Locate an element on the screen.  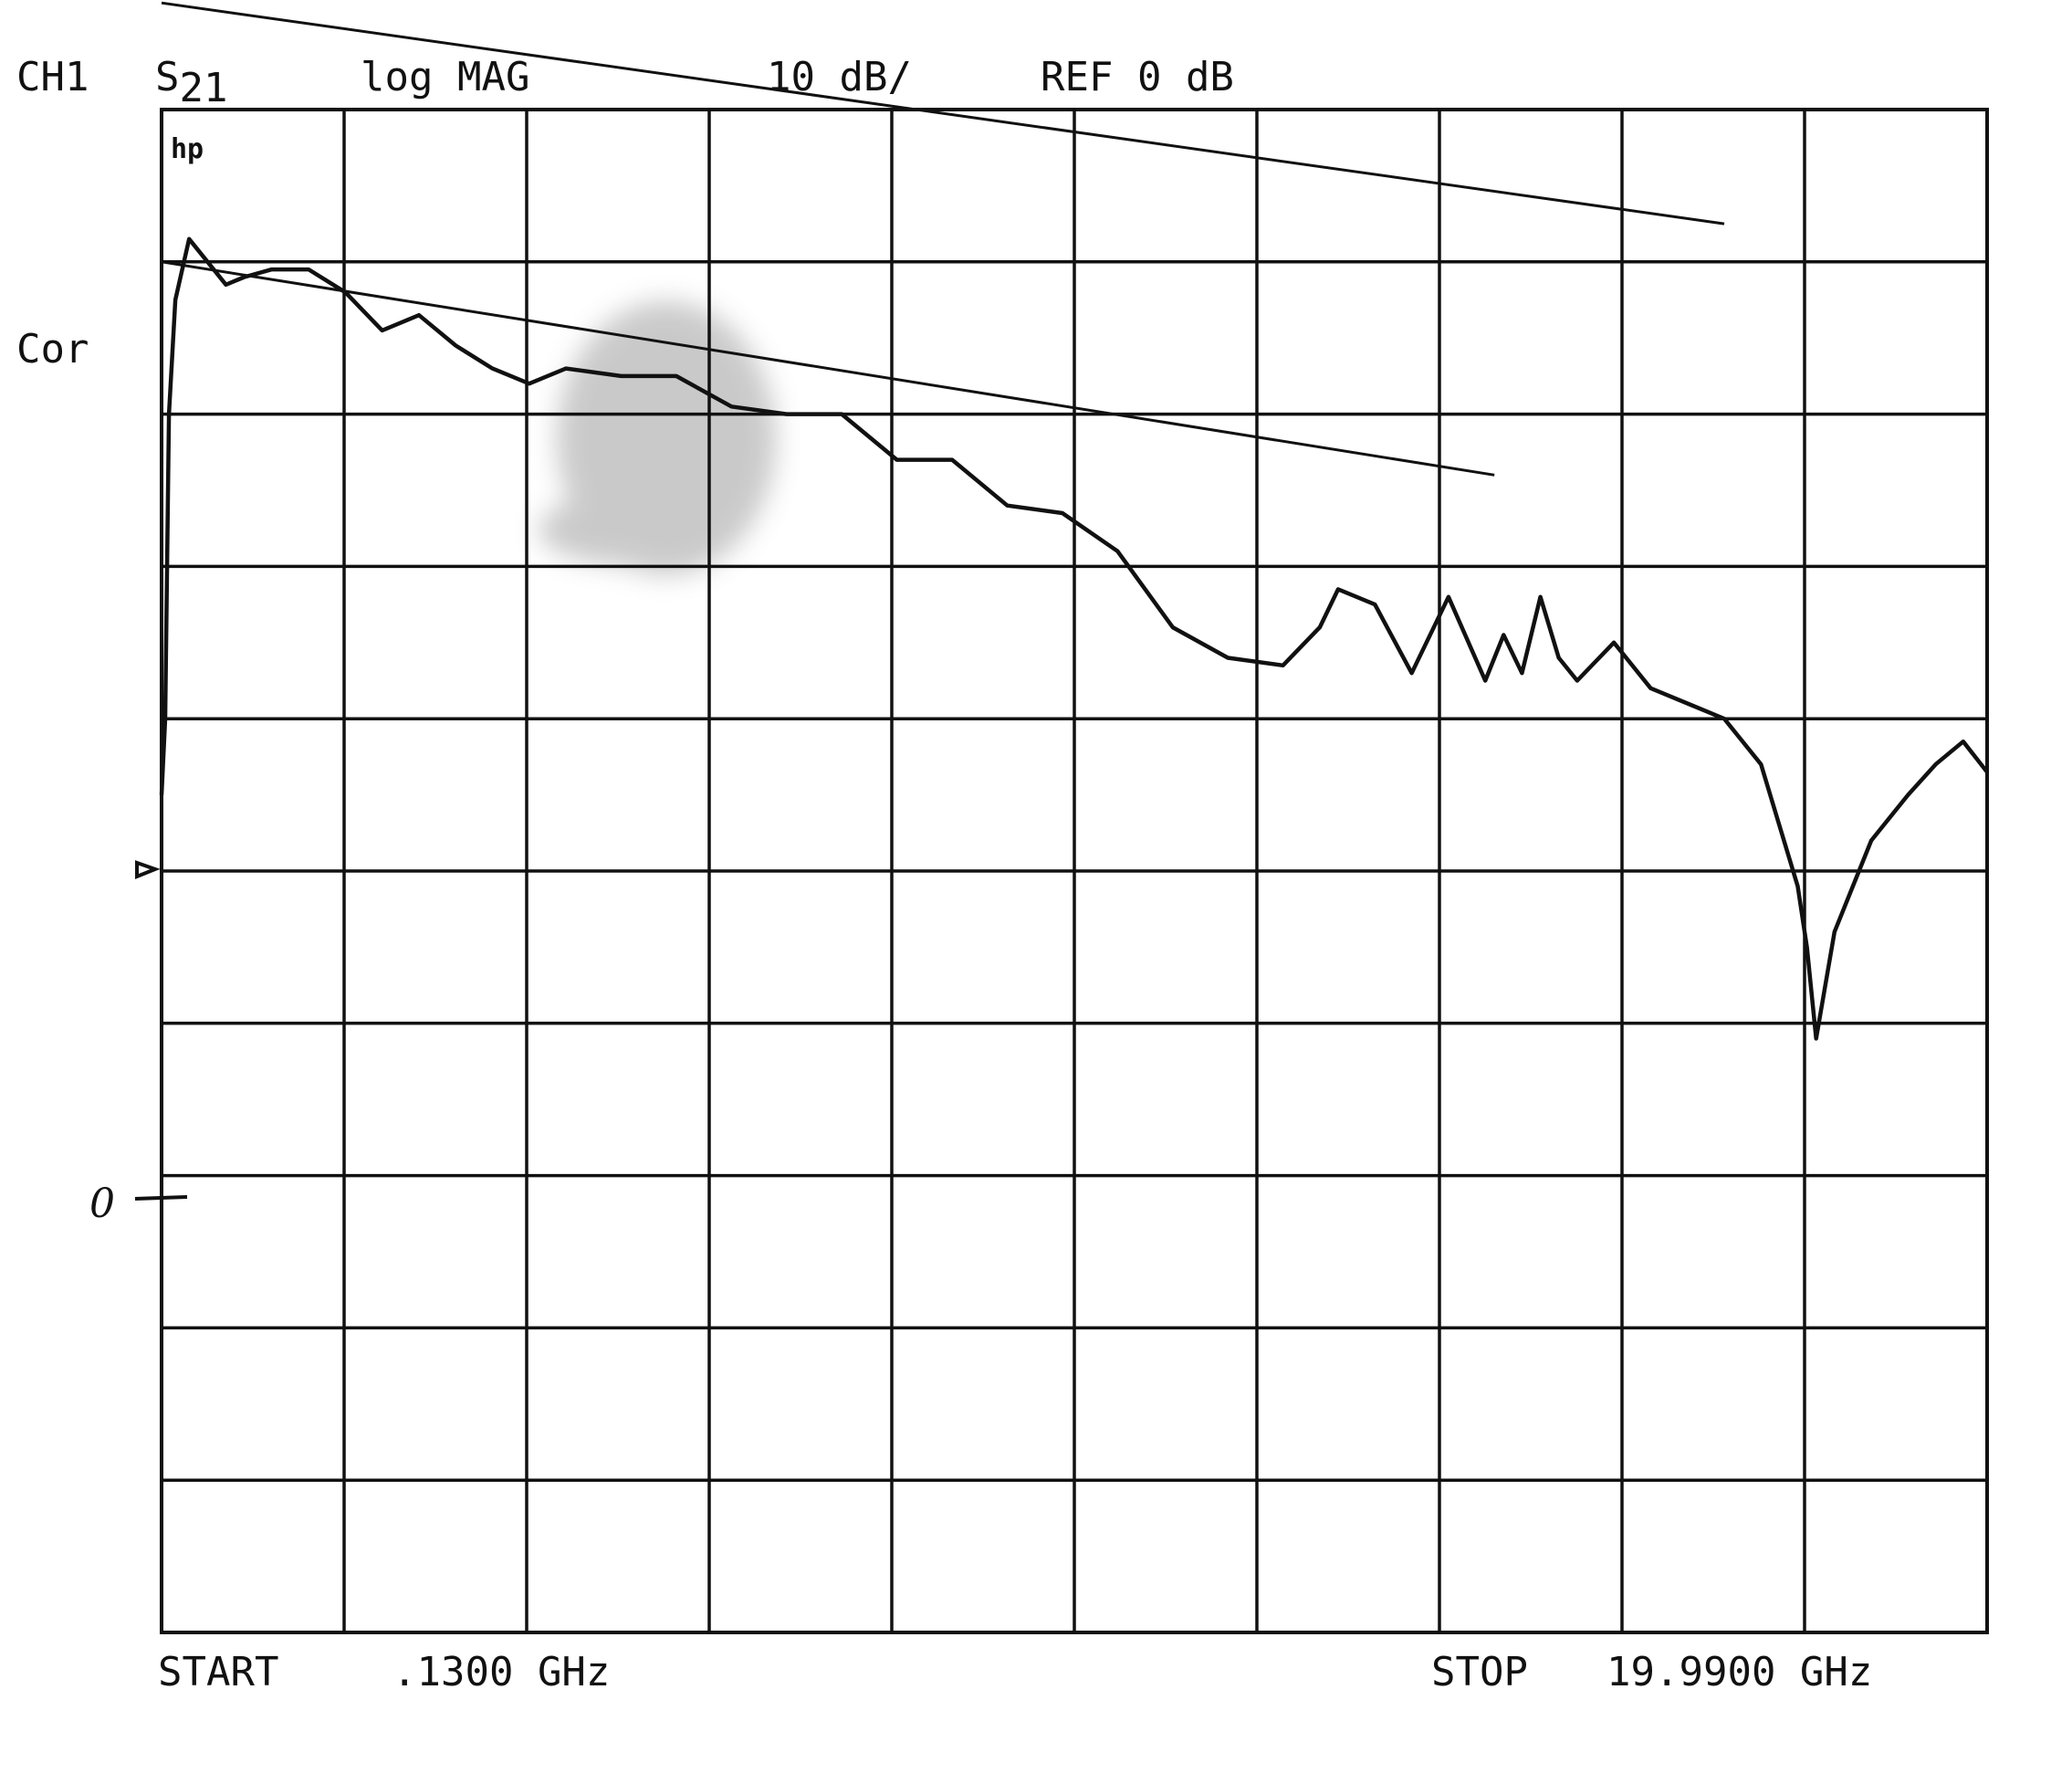
format-label: log MAG is located at coordinates (445, 77).